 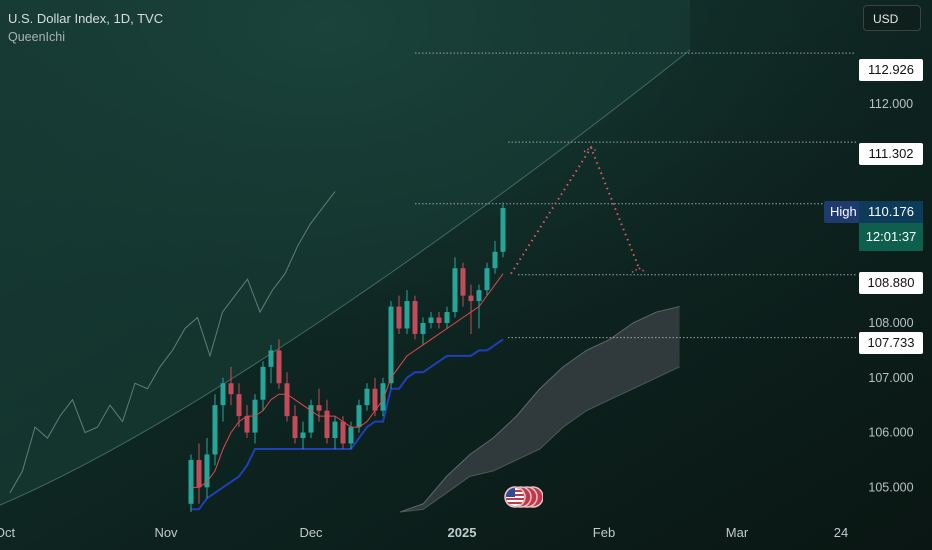 I want to click on y-tick-label: 112.000, so click(x=891, y=104).